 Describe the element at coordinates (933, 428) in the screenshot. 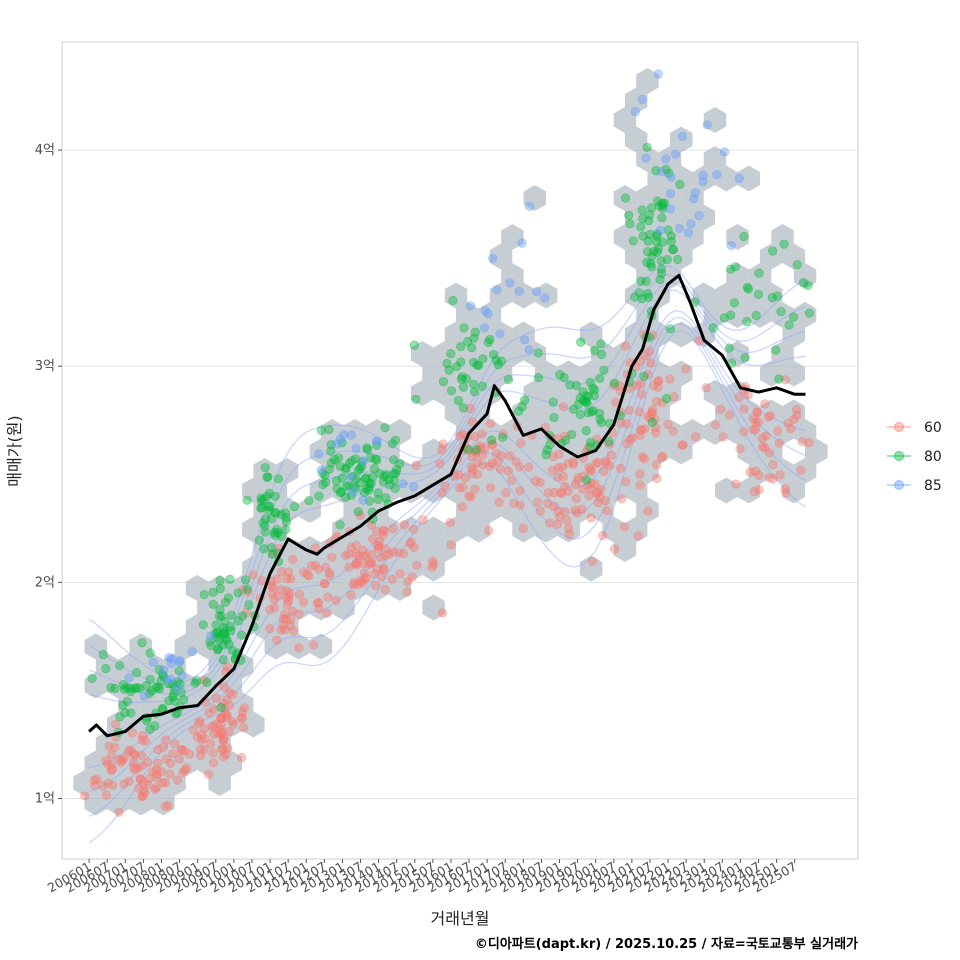

I see `legend-label-60: 60` at that location.